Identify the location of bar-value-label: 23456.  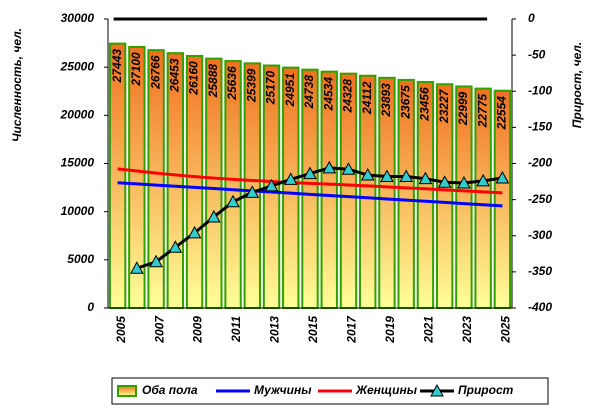
(425, 104).